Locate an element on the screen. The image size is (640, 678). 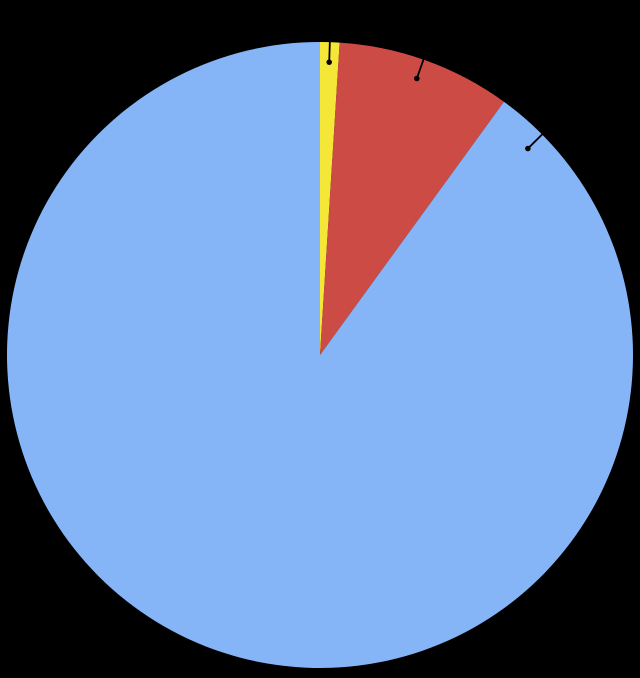
pie-callouts is located at coordinates (445, 81).